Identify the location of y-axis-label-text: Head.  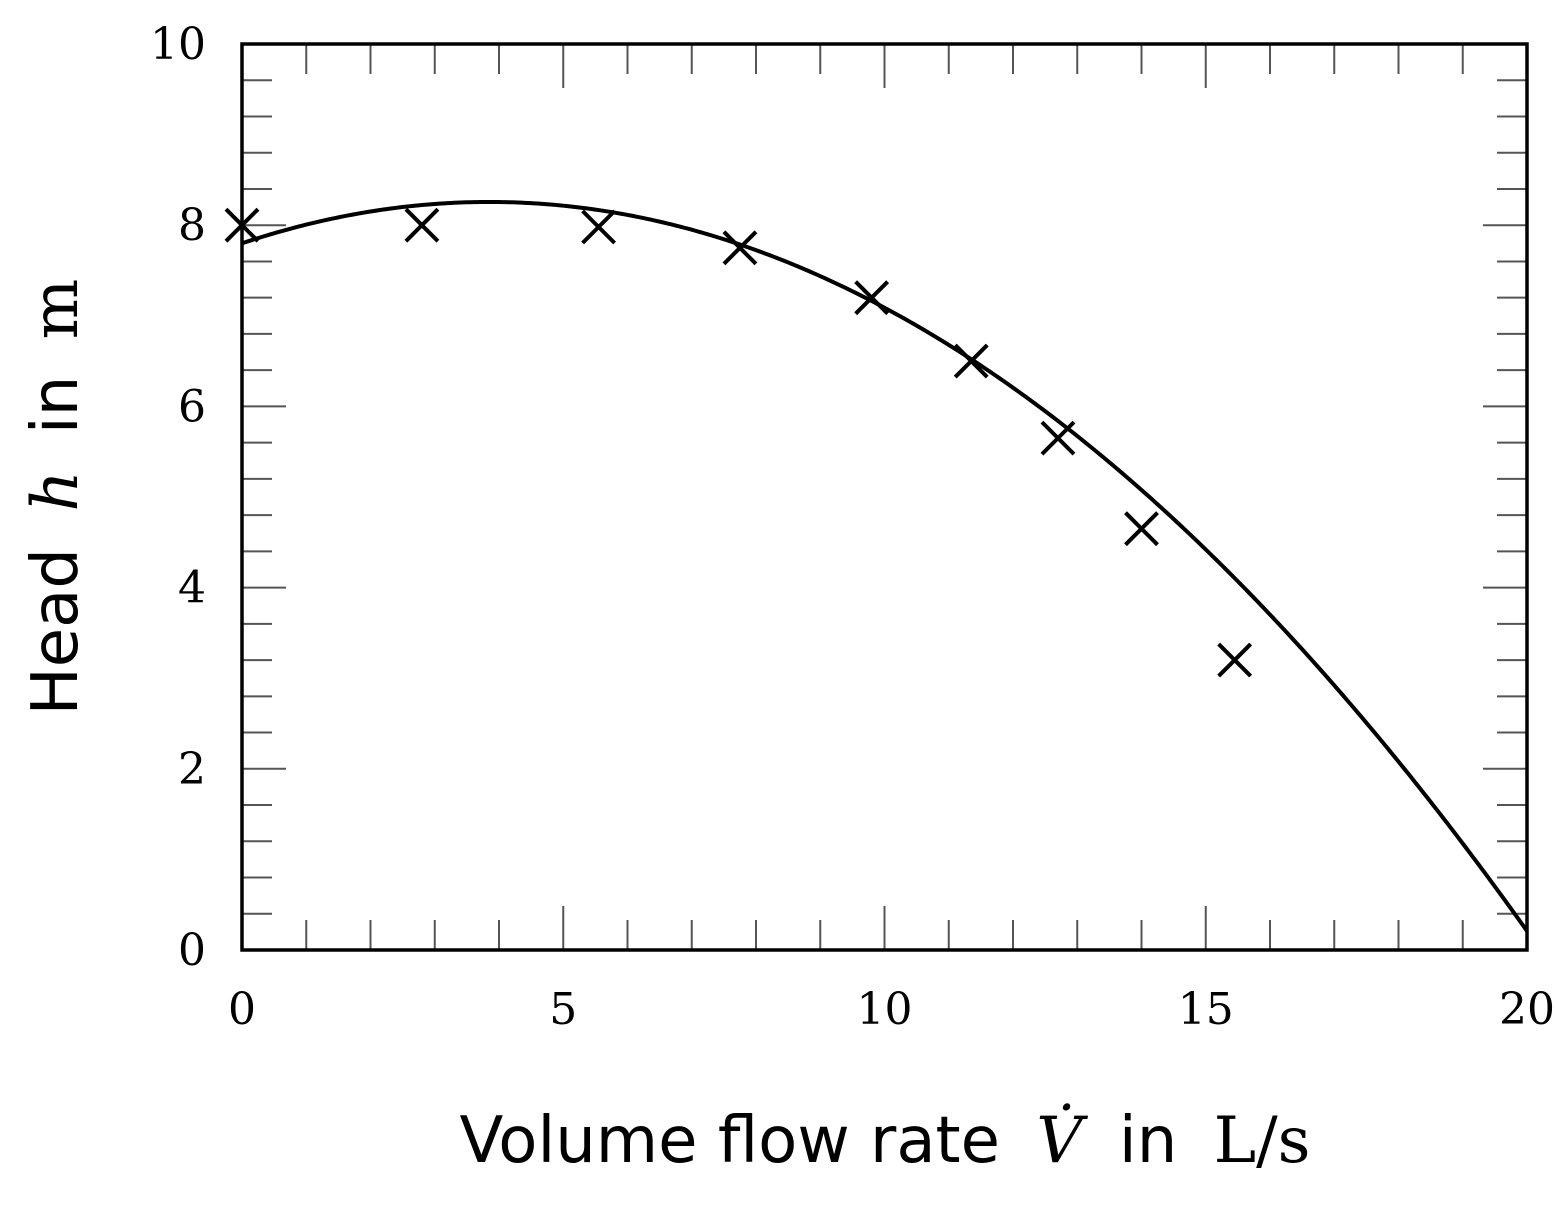
(56, 631).